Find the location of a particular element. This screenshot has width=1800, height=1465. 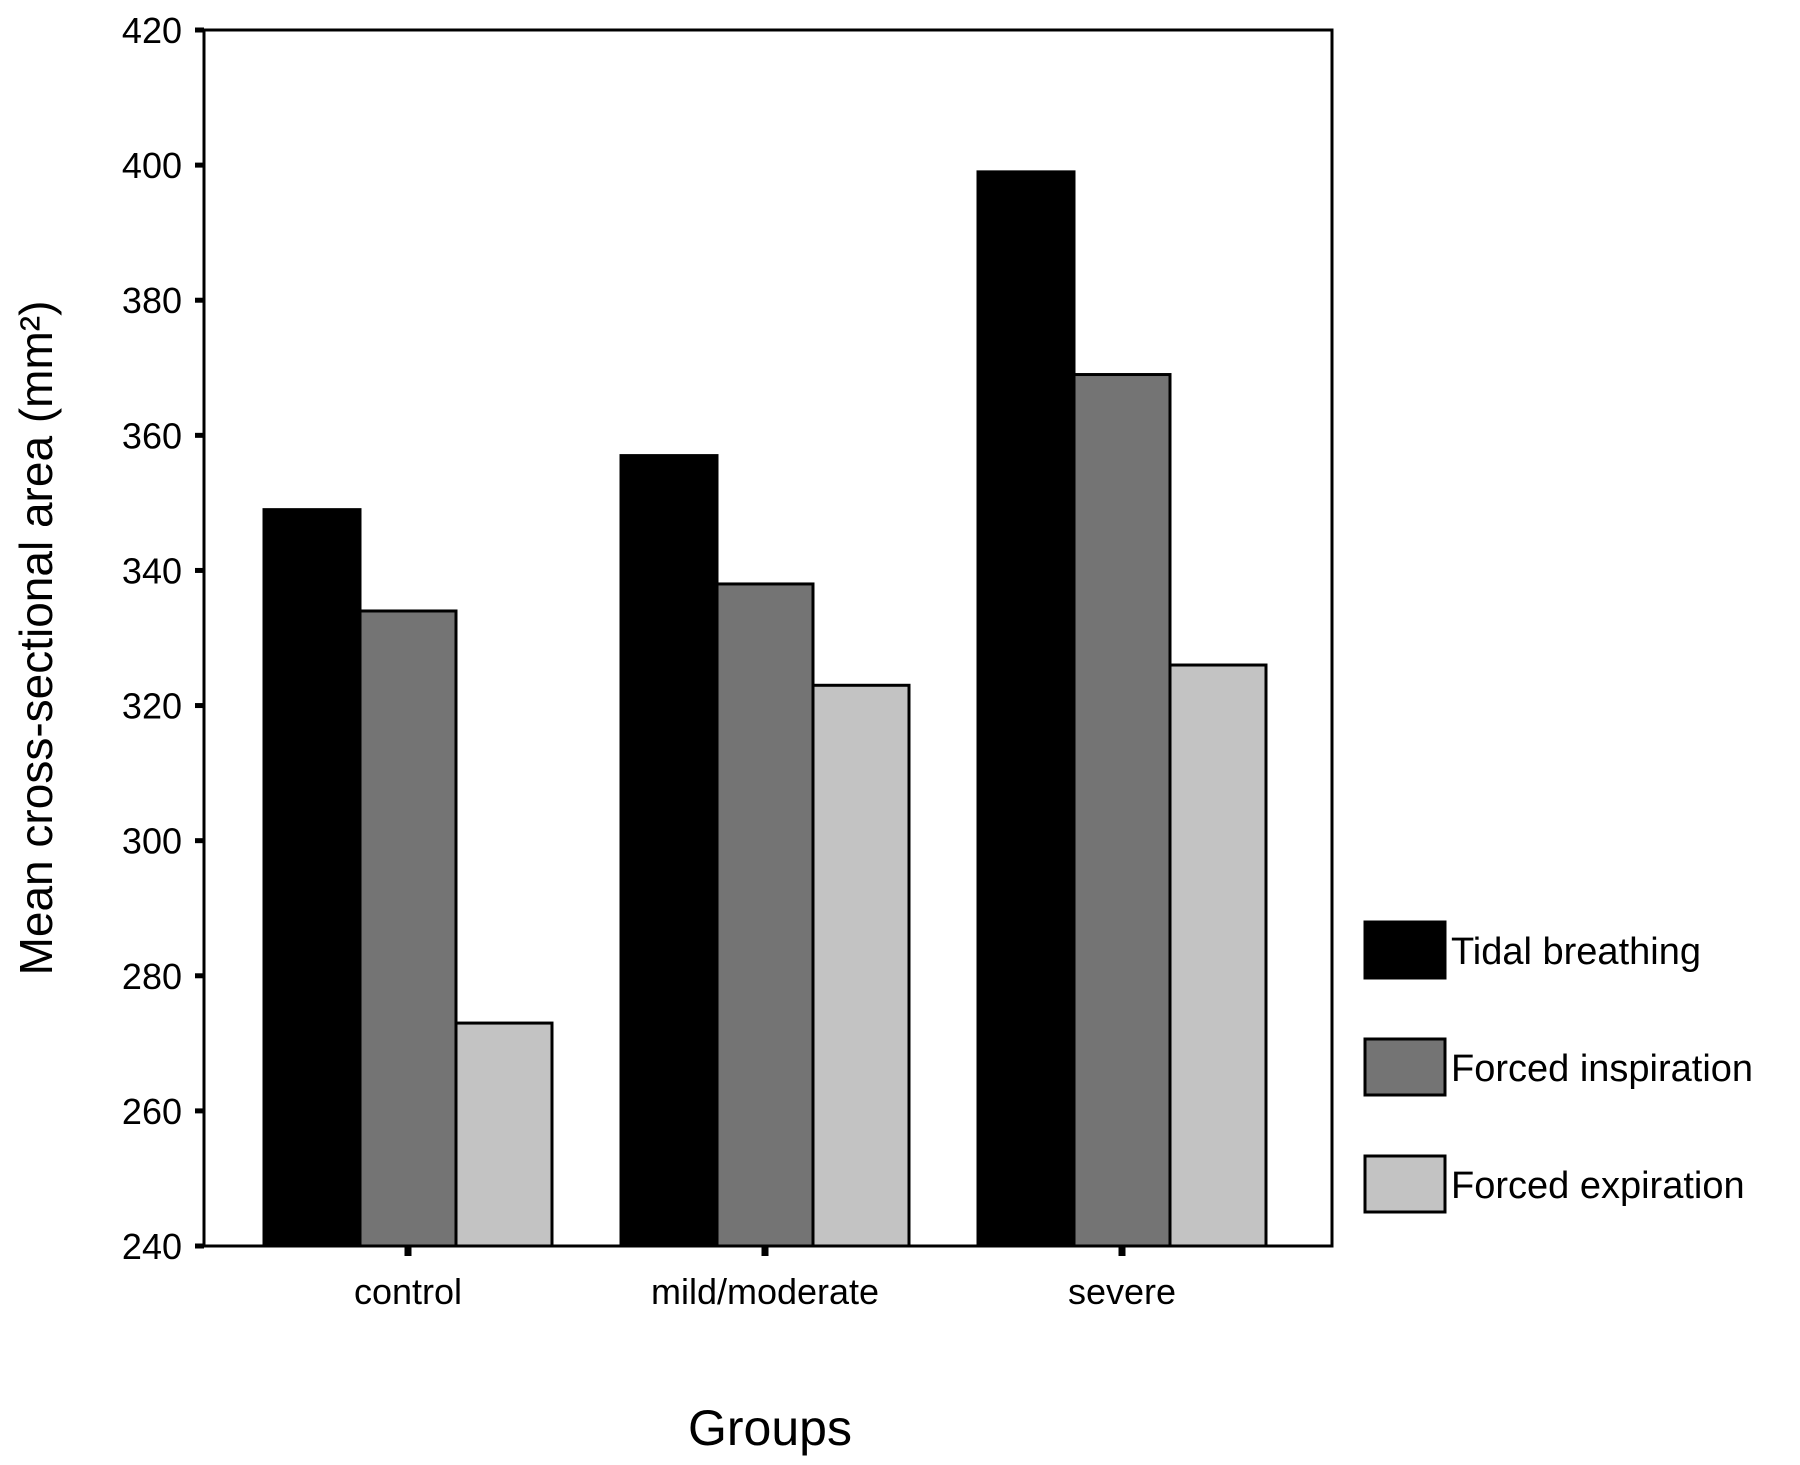

y-tick-label: 280 is located at coordinates (152, 976).